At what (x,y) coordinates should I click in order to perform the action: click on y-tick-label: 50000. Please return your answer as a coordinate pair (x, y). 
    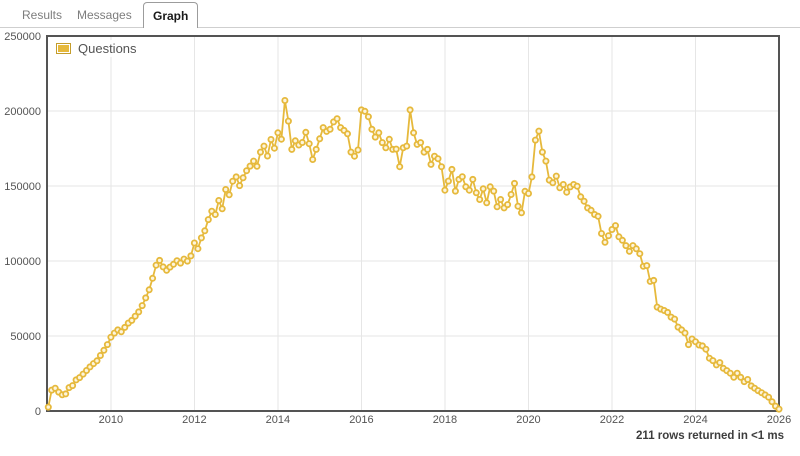
    Looking at the image, I should click on (25, 337).